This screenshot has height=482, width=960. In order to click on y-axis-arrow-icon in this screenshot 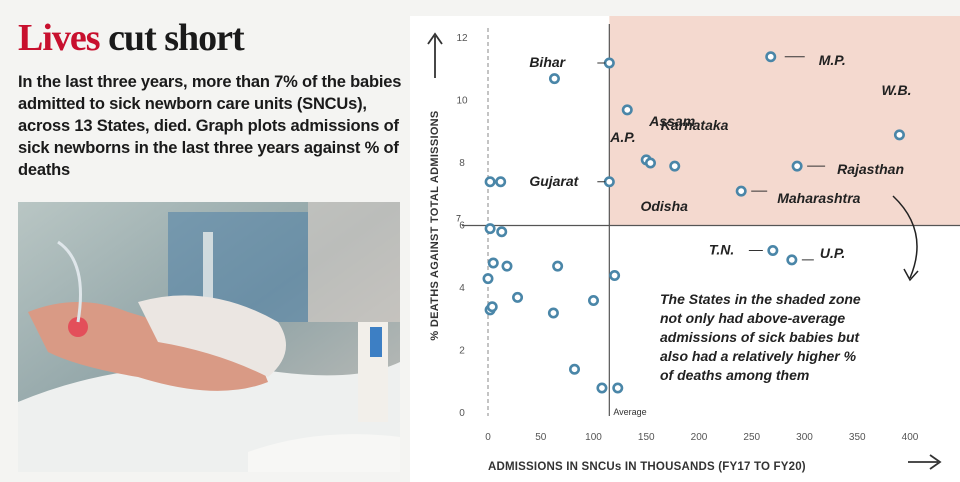, I will do `click(435, 55)`.